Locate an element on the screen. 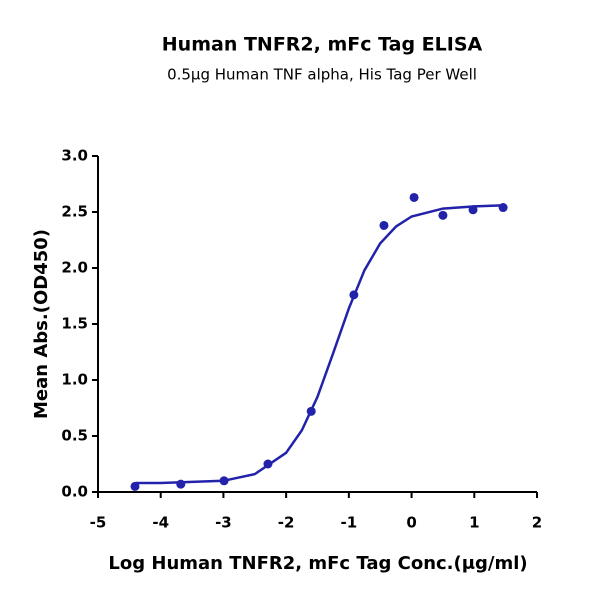 This screenshot has width=600, height=604. x-tick-label: -3 is located at coordinates (223, 523).